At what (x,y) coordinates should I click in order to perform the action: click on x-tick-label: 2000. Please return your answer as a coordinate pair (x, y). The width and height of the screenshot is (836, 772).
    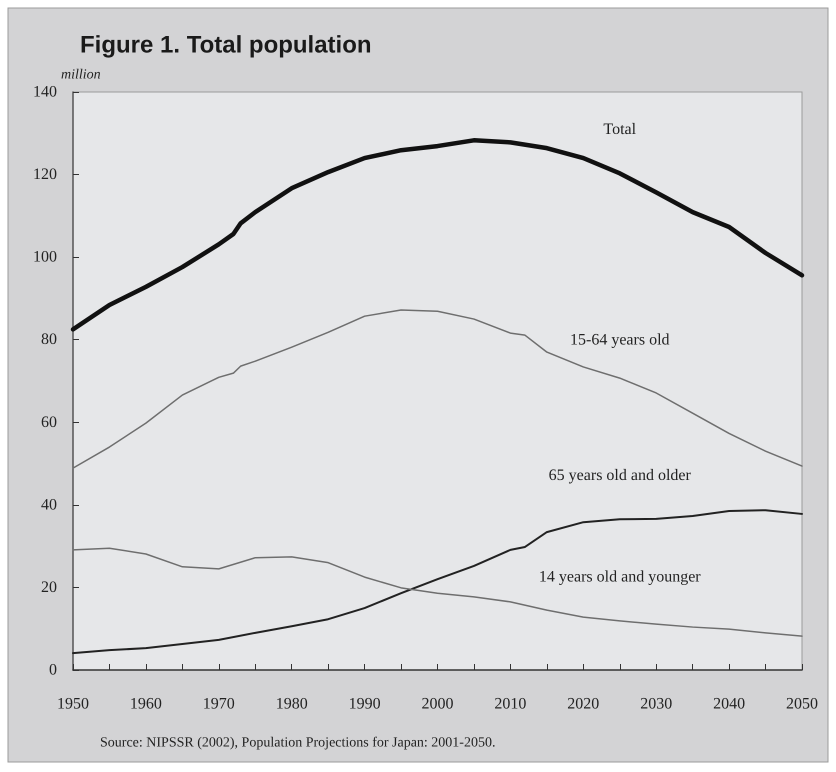
    Looking at the image, I should click on (438, 704).